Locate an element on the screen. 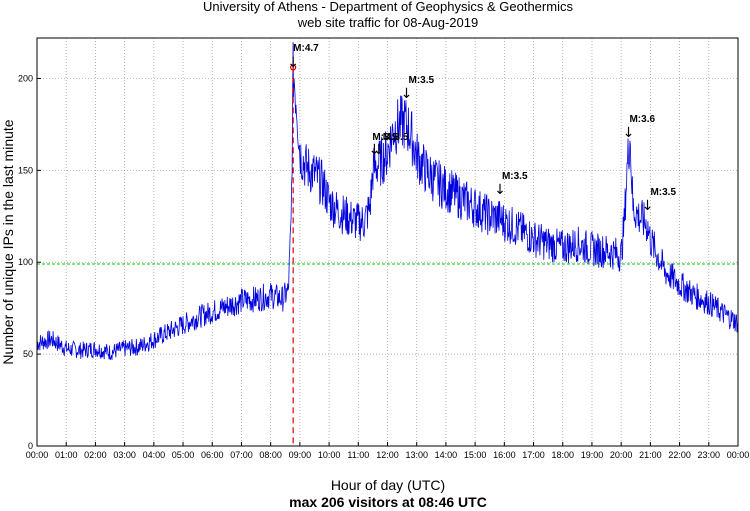 The image size is (750, 511). max-visitors-footer: max 206 visitors at 08:46 UTC is located at coordinates (388, 502).